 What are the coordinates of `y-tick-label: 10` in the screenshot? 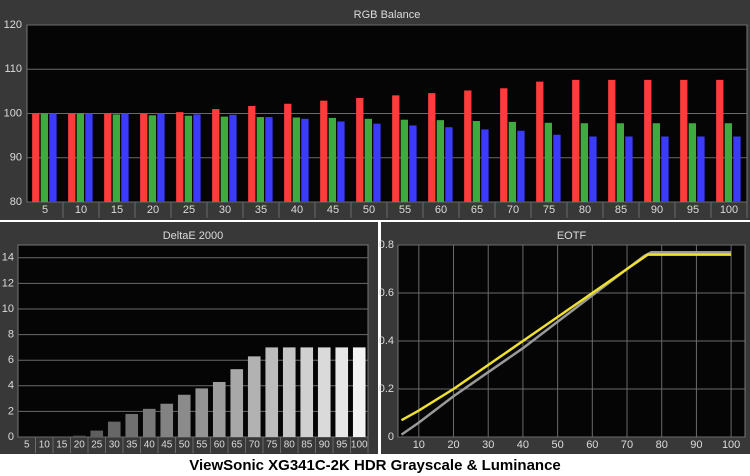 It's located at (8, 309).